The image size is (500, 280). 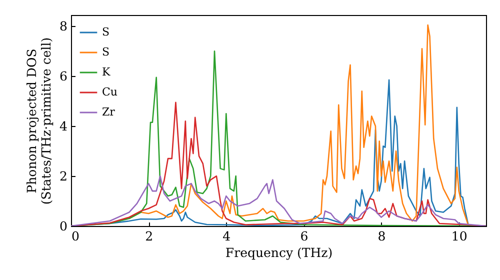 What do you see at coordinates (64, 76) in the screenshot?
I see `y-tick-label: 6` at bounding box center [64, 76].